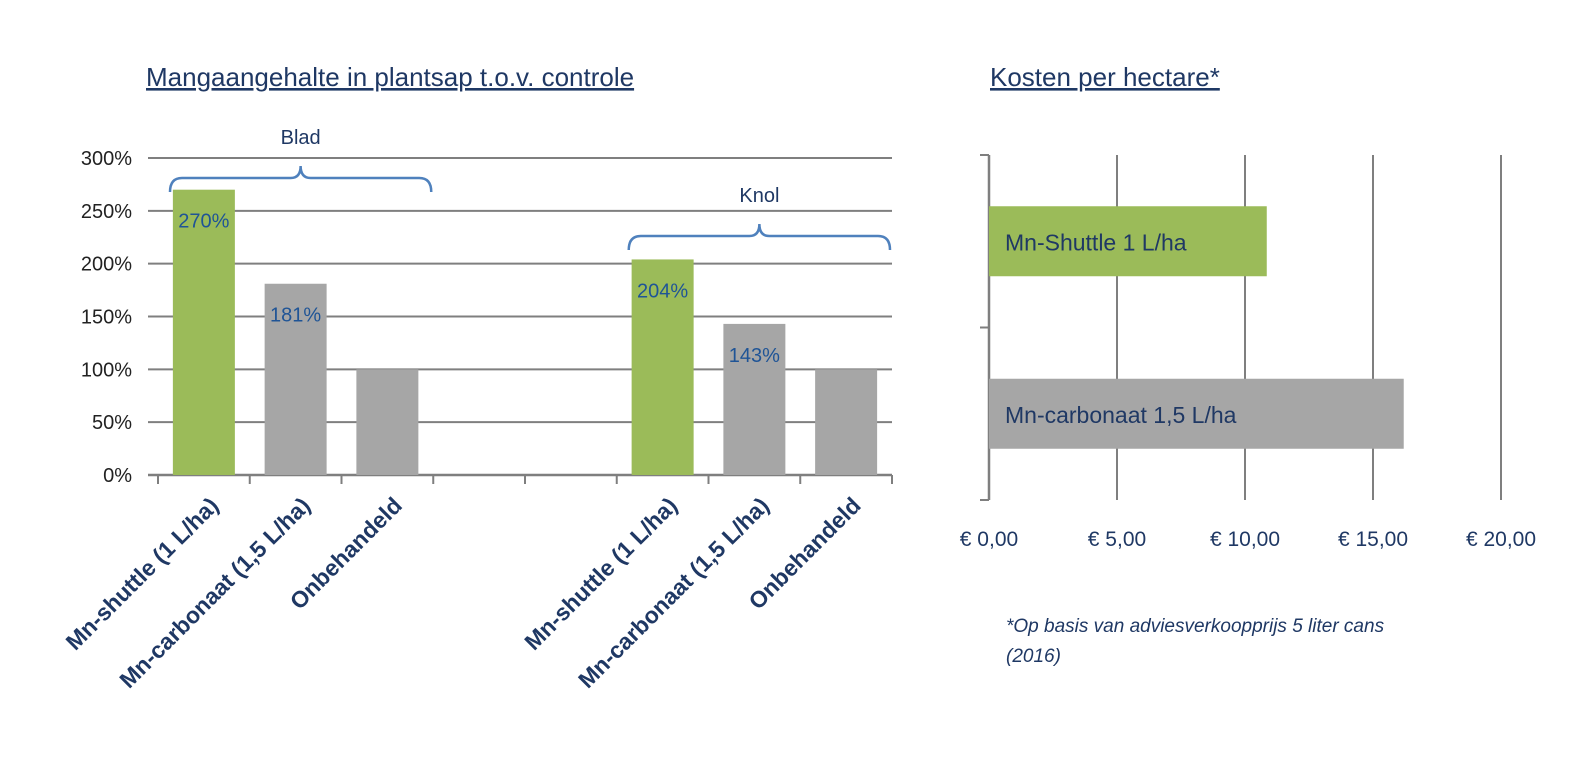 The image size is (1572, 770). What do you see at coordinates (106, 159) in the screenshot?
I see `y-tick-label: 300%` at bounding box center [106, 159].